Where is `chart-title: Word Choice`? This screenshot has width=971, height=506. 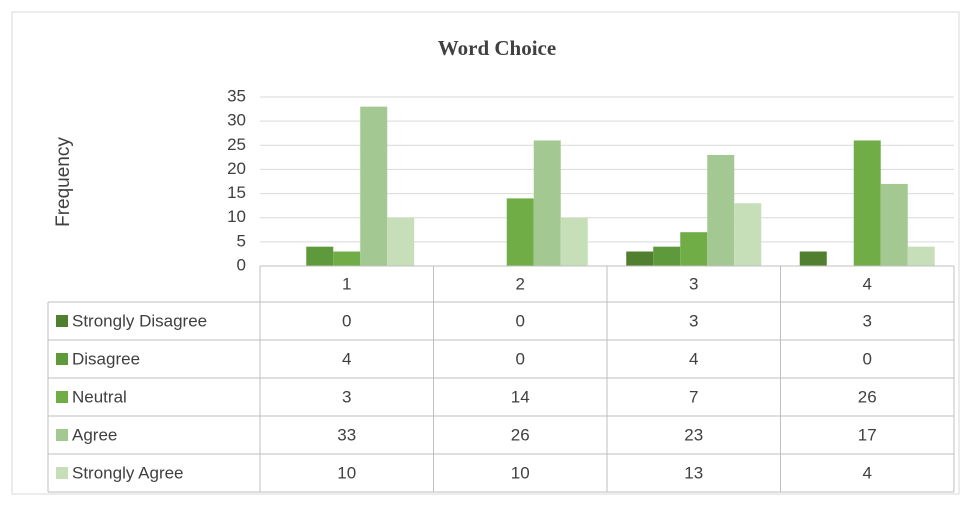 chart-title: Word Choice is located at coordinates (497, 48).